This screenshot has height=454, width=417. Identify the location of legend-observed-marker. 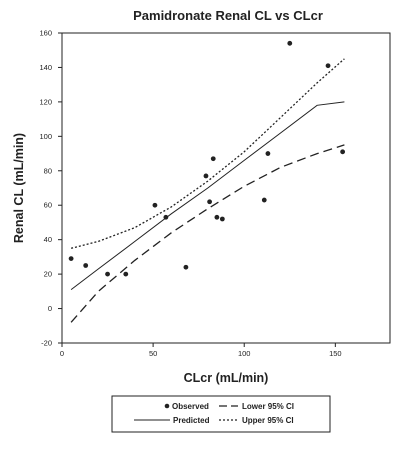
(167, 406).